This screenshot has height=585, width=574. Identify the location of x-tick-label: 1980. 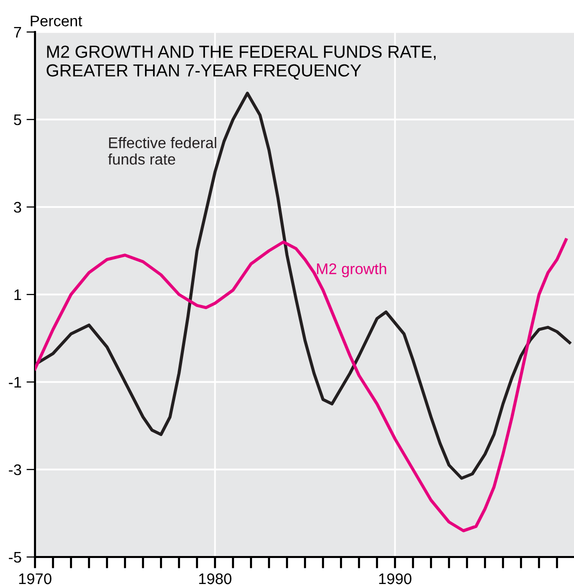
(215, 578).